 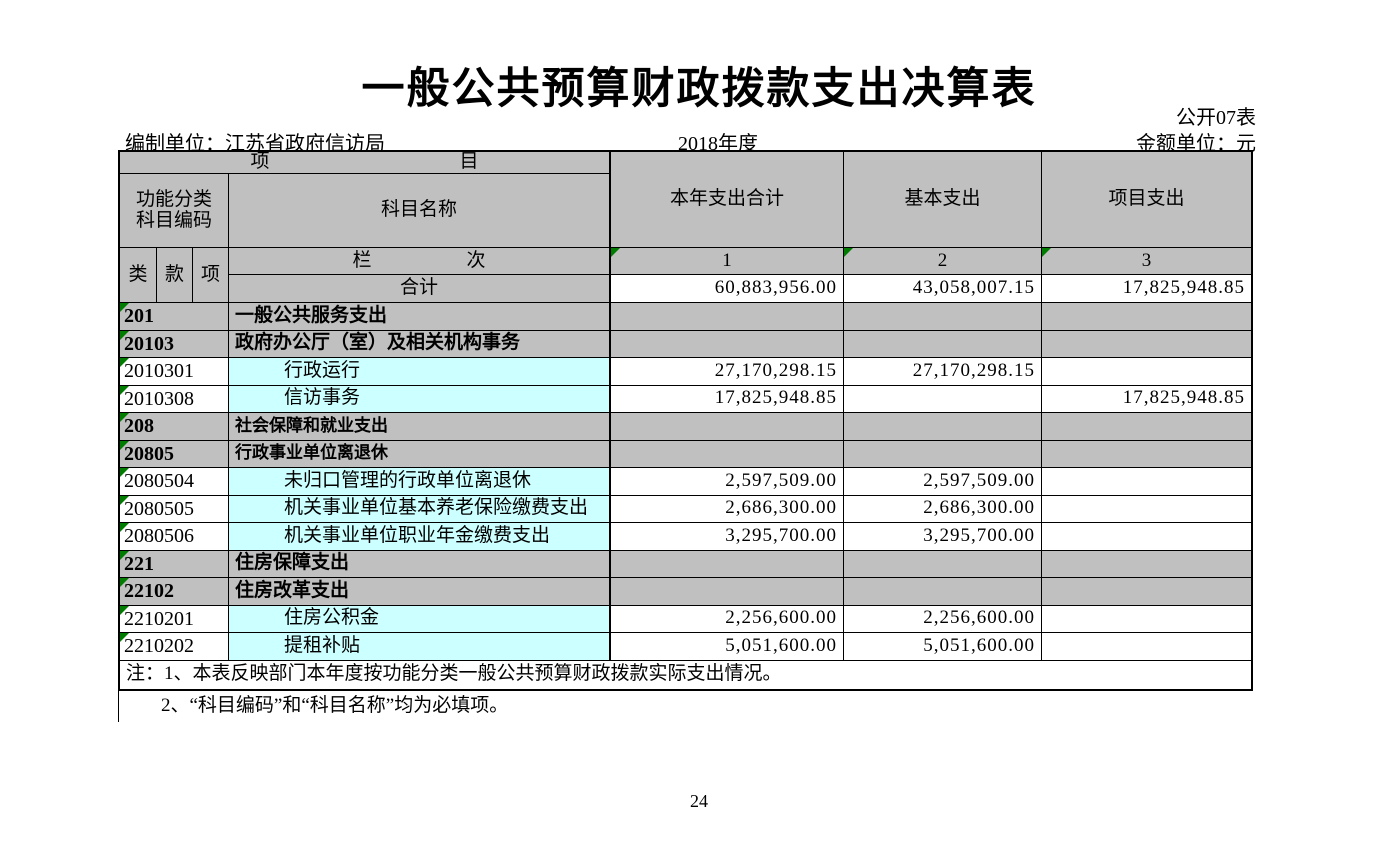 What do you see at coordinates (420, 399) in the screenshot?
I see `row-name: 信访事务` at bounding box center [420, 399].